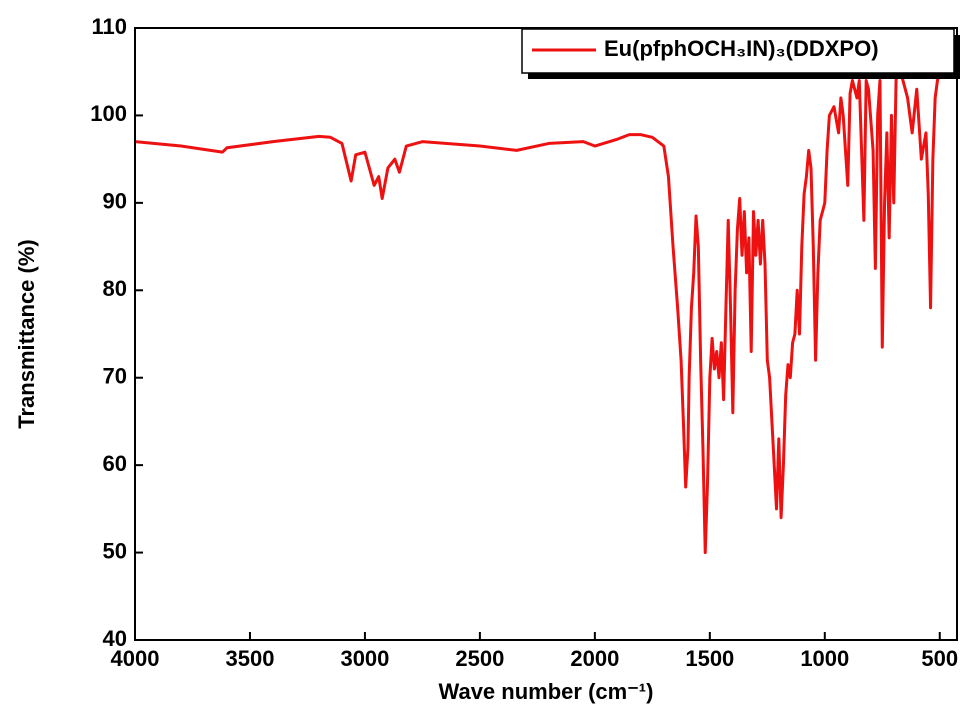 Image resolution: width=972 pixels, height=718 pixels. Describe the element at coordinates (115, 376) in the screenshot. I see `y-tick-label: 70` at that location.